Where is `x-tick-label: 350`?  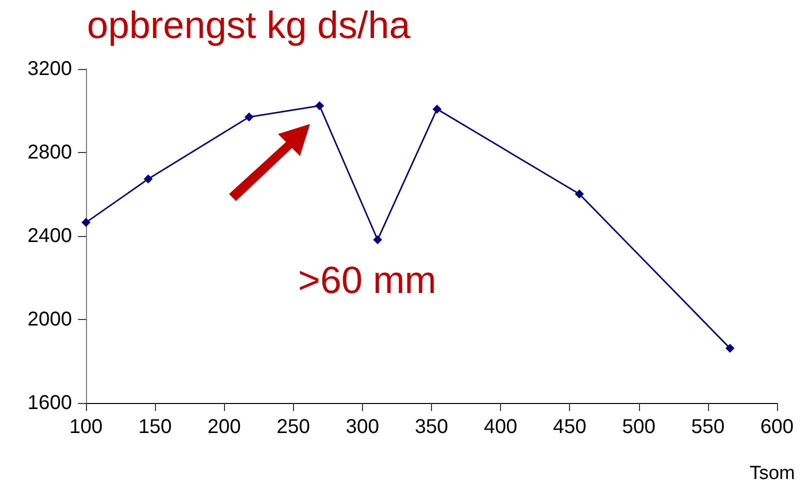
x-tick-label: 350 is located at coordinates (431, 427).